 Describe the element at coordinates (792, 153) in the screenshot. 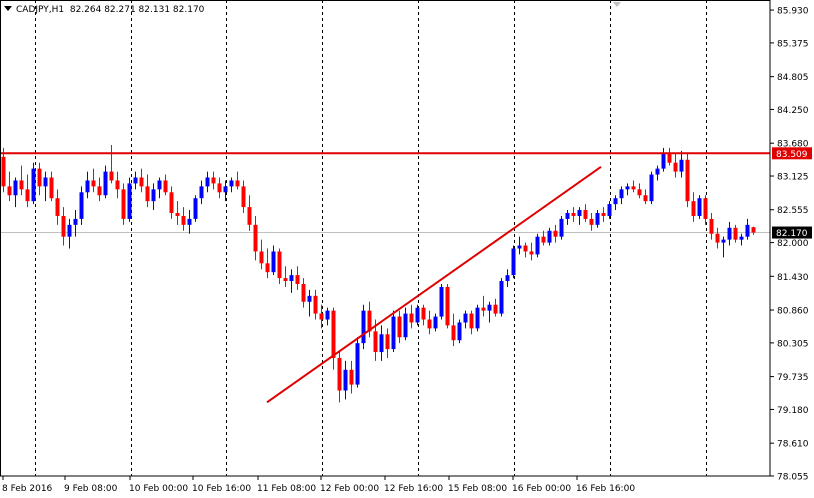

I see `resistance-price-label-bg` at that location.